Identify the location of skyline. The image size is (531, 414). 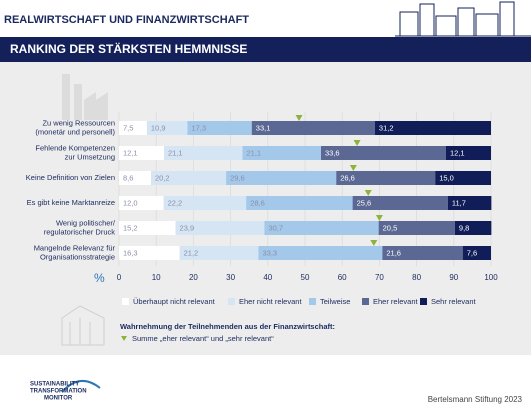
(463, 19).